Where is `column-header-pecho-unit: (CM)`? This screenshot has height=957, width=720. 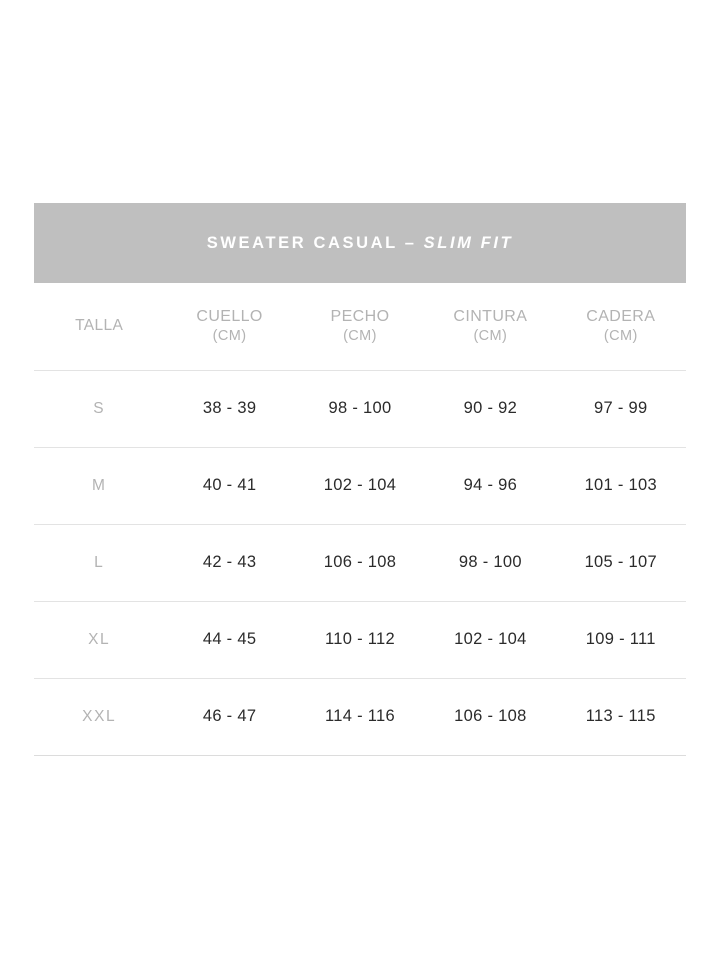
column-header-pecho-unit: (CM) is located at coordinates (360, 336).